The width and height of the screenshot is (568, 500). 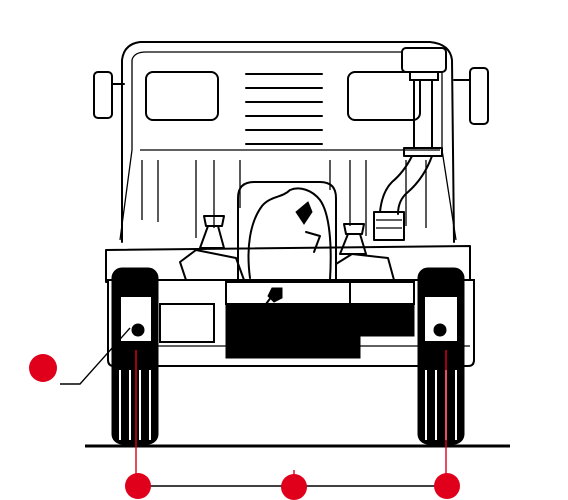 What do you see at coordinates (284, 109) in the screenshot?
I see `cab-grille` at bounding box center [284, 109].